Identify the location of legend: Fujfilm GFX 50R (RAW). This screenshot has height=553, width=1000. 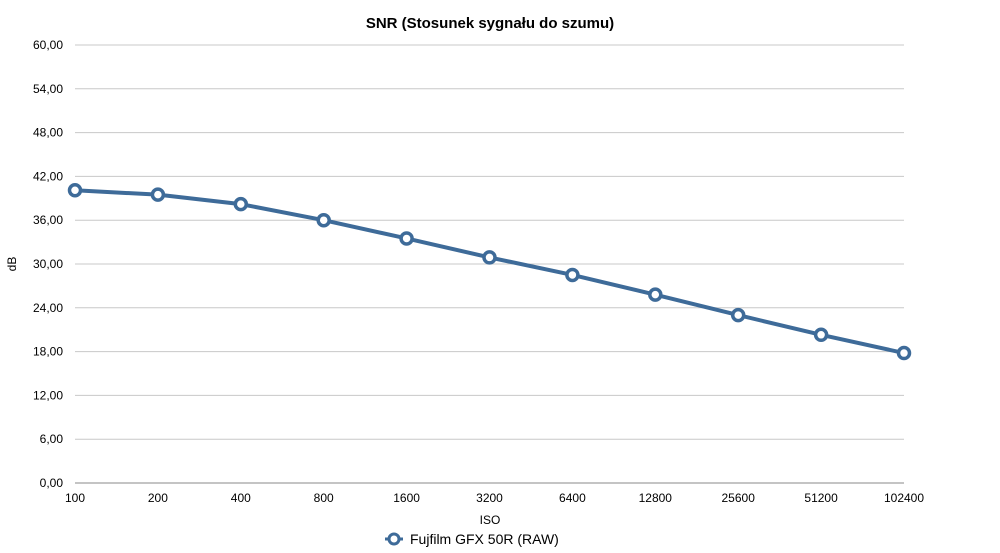
(472, 539).